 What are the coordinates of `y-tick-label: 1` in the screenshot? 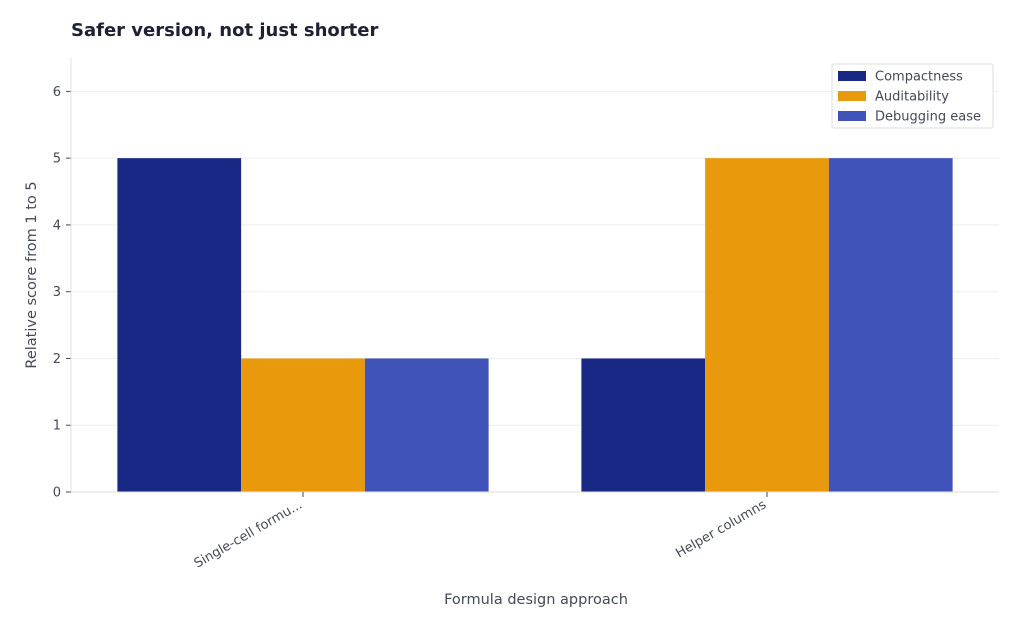 It's located at (57, 426).